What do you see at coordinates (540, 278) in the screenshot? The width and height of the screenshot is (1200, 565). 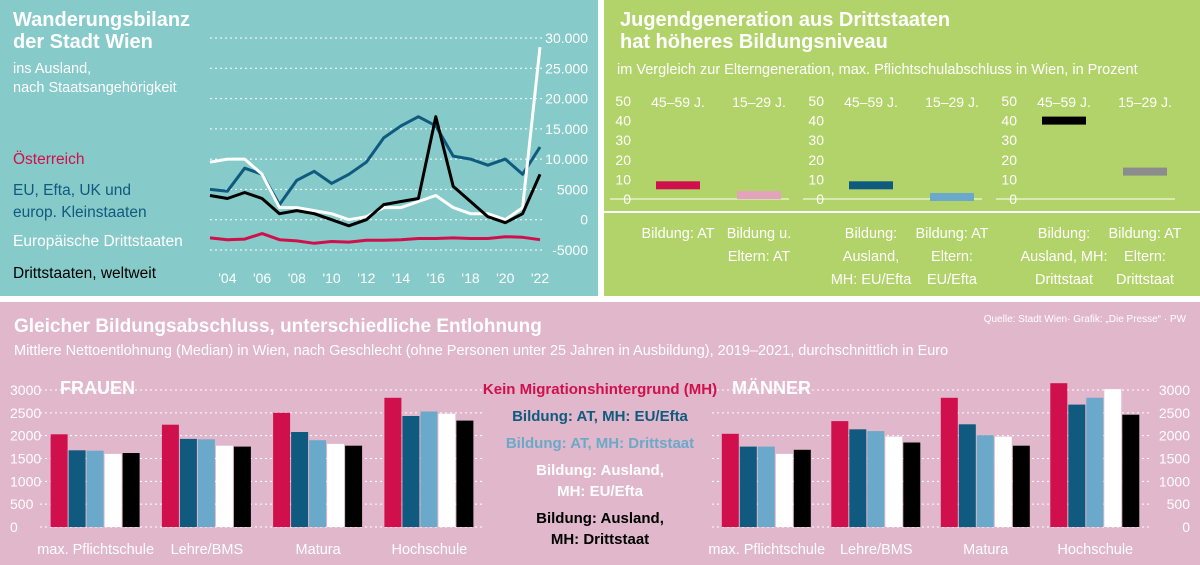 I see `x-tick-label: '22` at bounding box center [540, 278].